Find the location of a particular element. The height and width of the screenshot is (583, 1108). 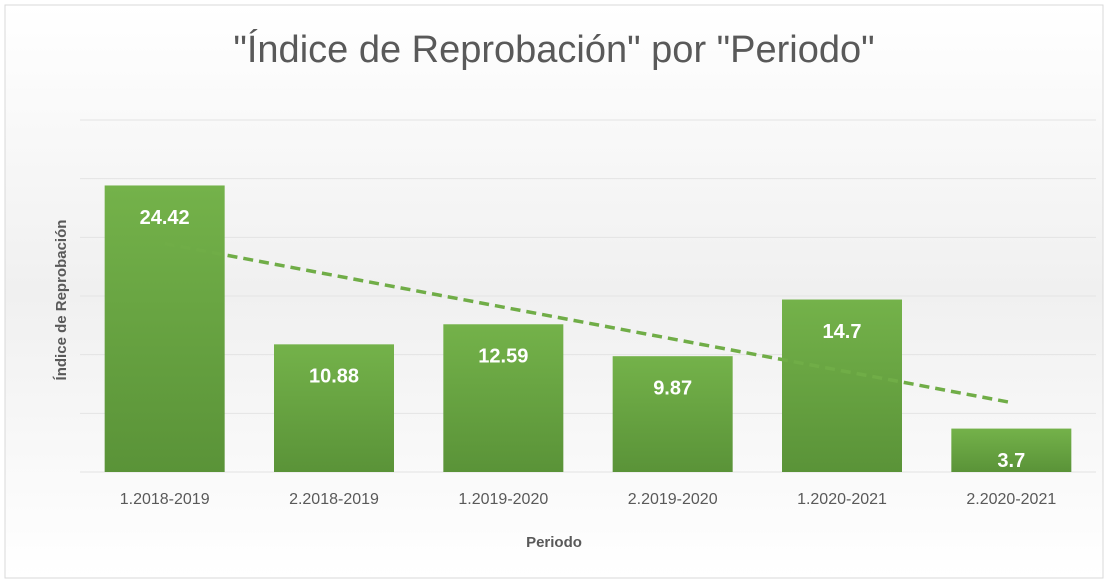

chart-title: "Índice de Reprobación" por "Periodo" is located at coordinates (553, 49).